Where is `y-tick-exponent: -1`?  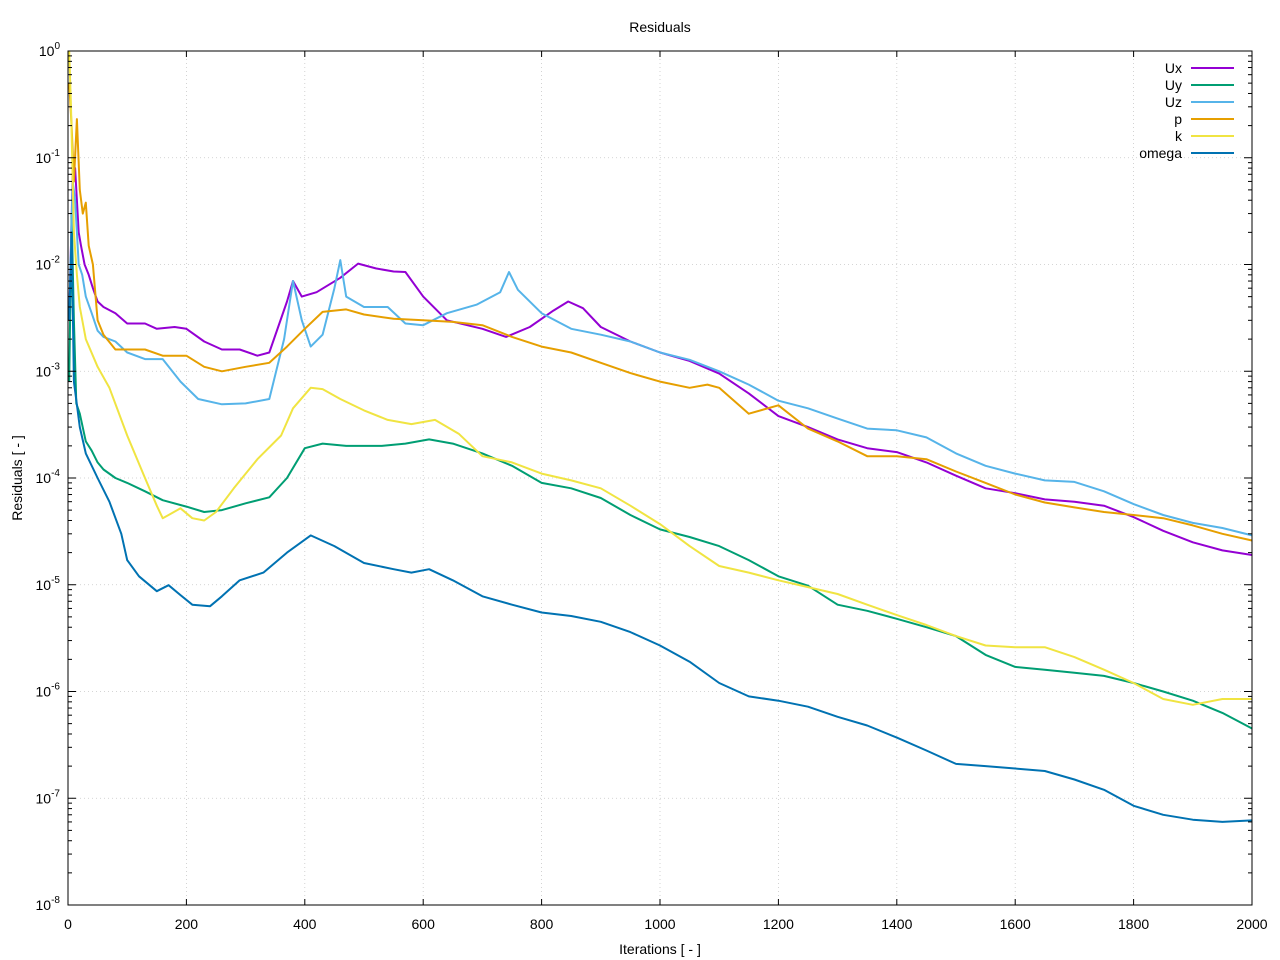
y-tick-exponent: -1 is located at coordinates (55, 153).